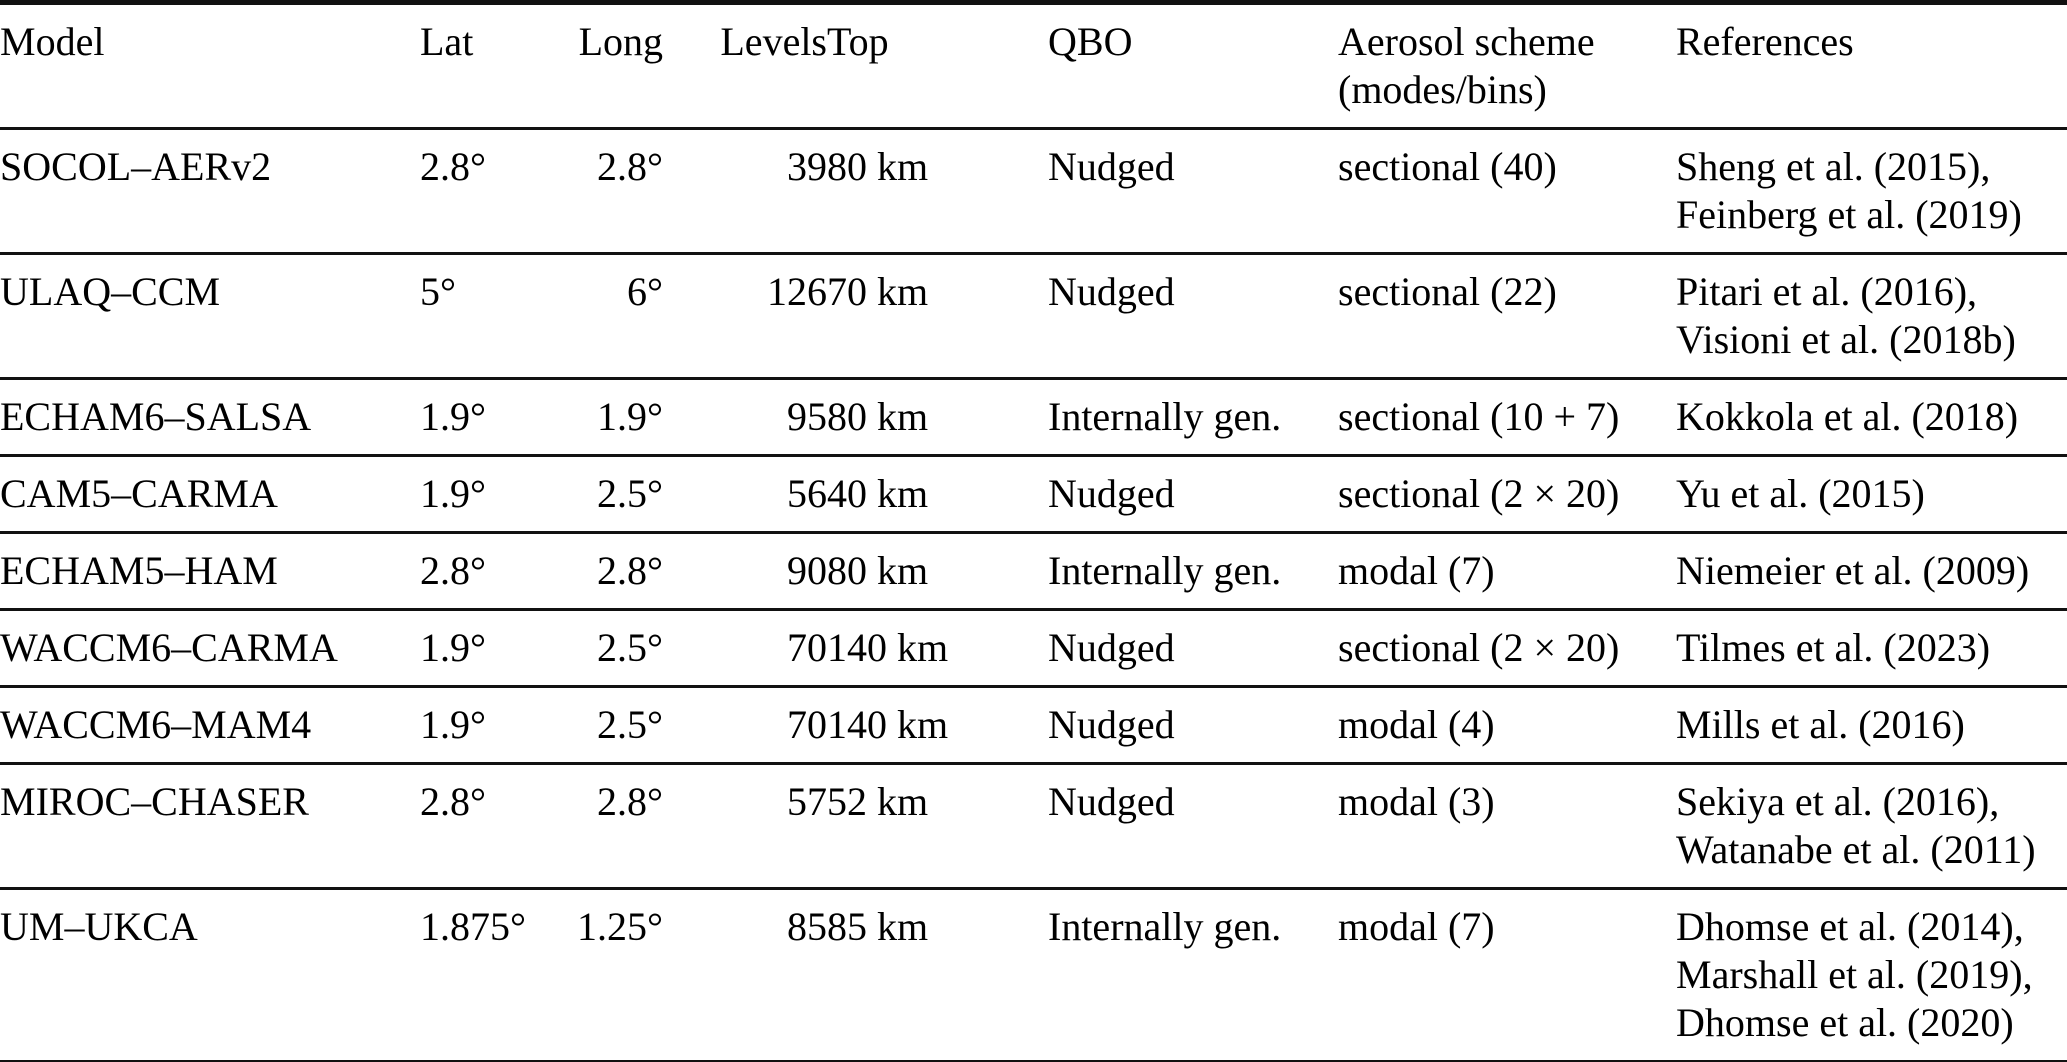 The height and width of the screenshot is (1062, 2067). I want to click on cell-model: ECHAM5–HAM, so click(210, 571).